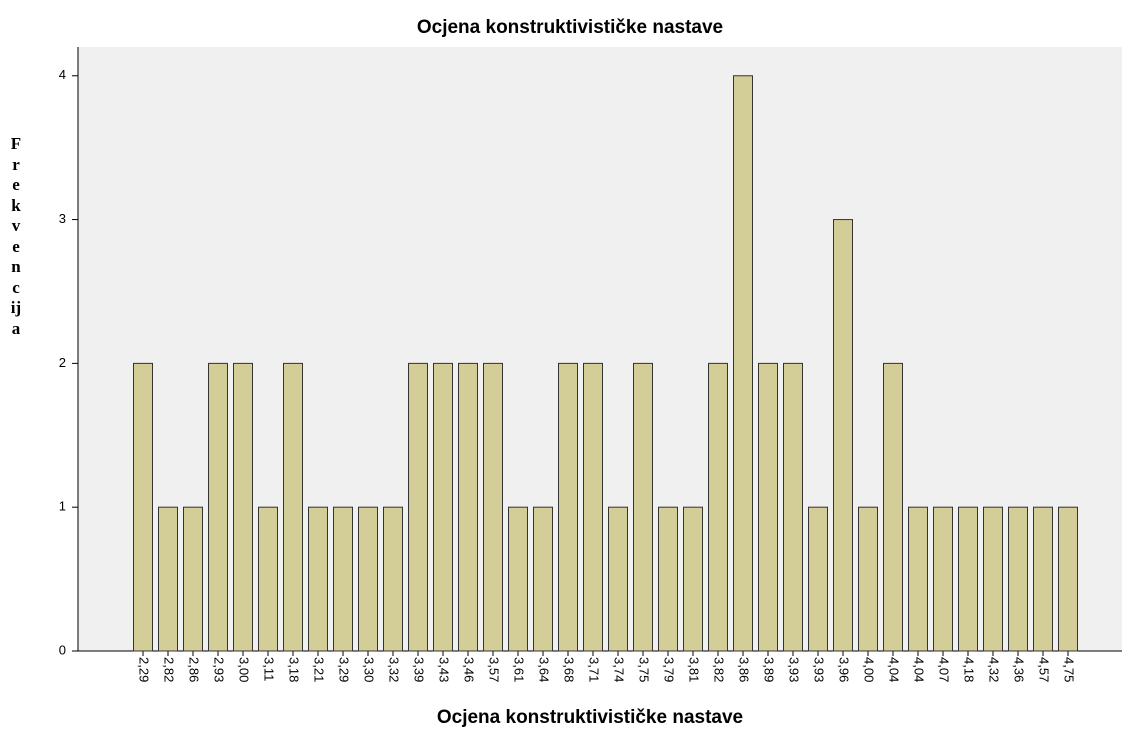  I want to click on x-tick-label: 3,82, so click(719, 669).